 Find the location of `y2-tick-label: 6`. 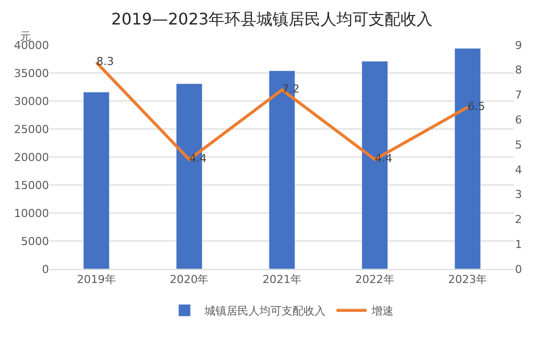

y2-tick-label: 6 is located at coordinates (518, 120).